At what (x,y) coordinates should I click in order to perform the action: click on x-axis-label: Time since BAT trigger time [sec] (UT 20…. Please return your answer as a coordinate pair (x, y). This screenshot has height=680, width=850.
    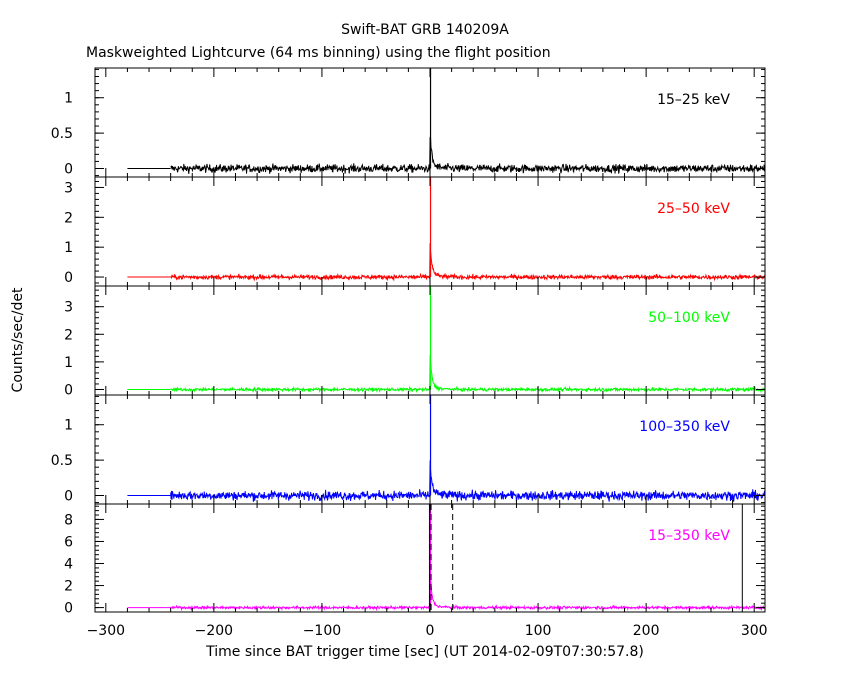
    Looking at the image, I should click on (424, 652).